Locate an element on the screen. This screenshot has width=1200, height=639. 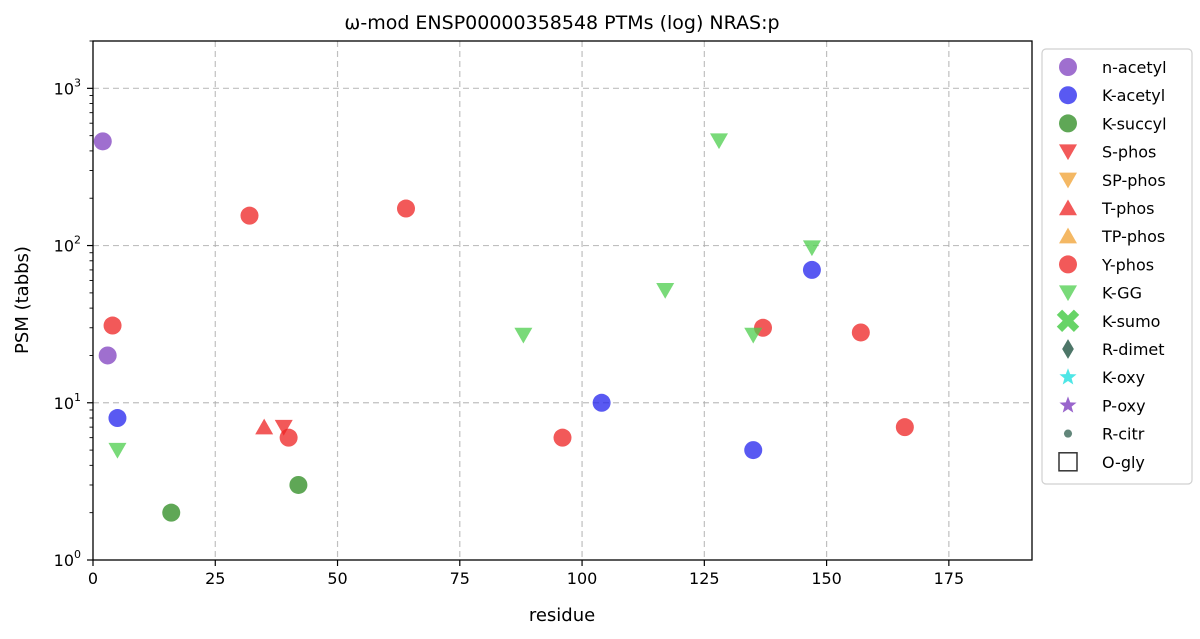
legend-item: SP-phos is located at coordinates (1112, 180).